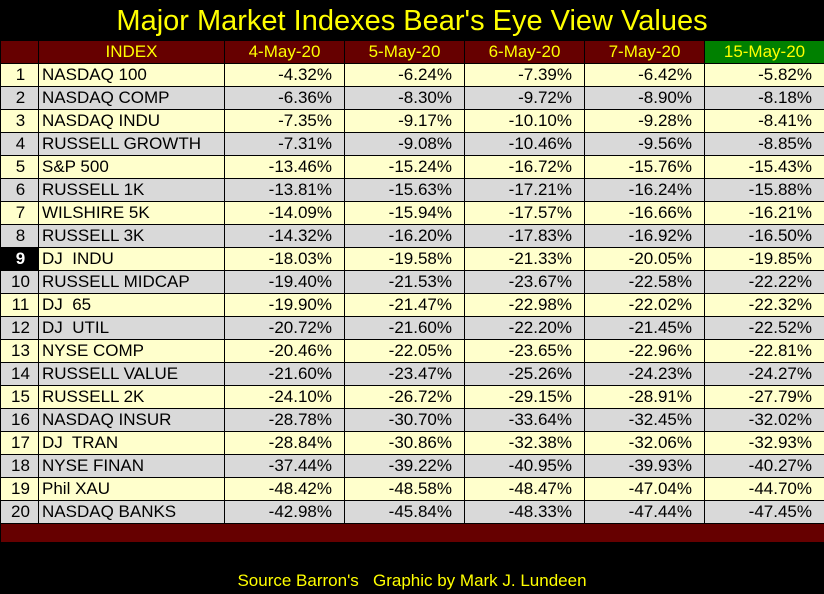 The image size is (824, 594). I want to click on value-cell: -15.94%, so click(404, 213).